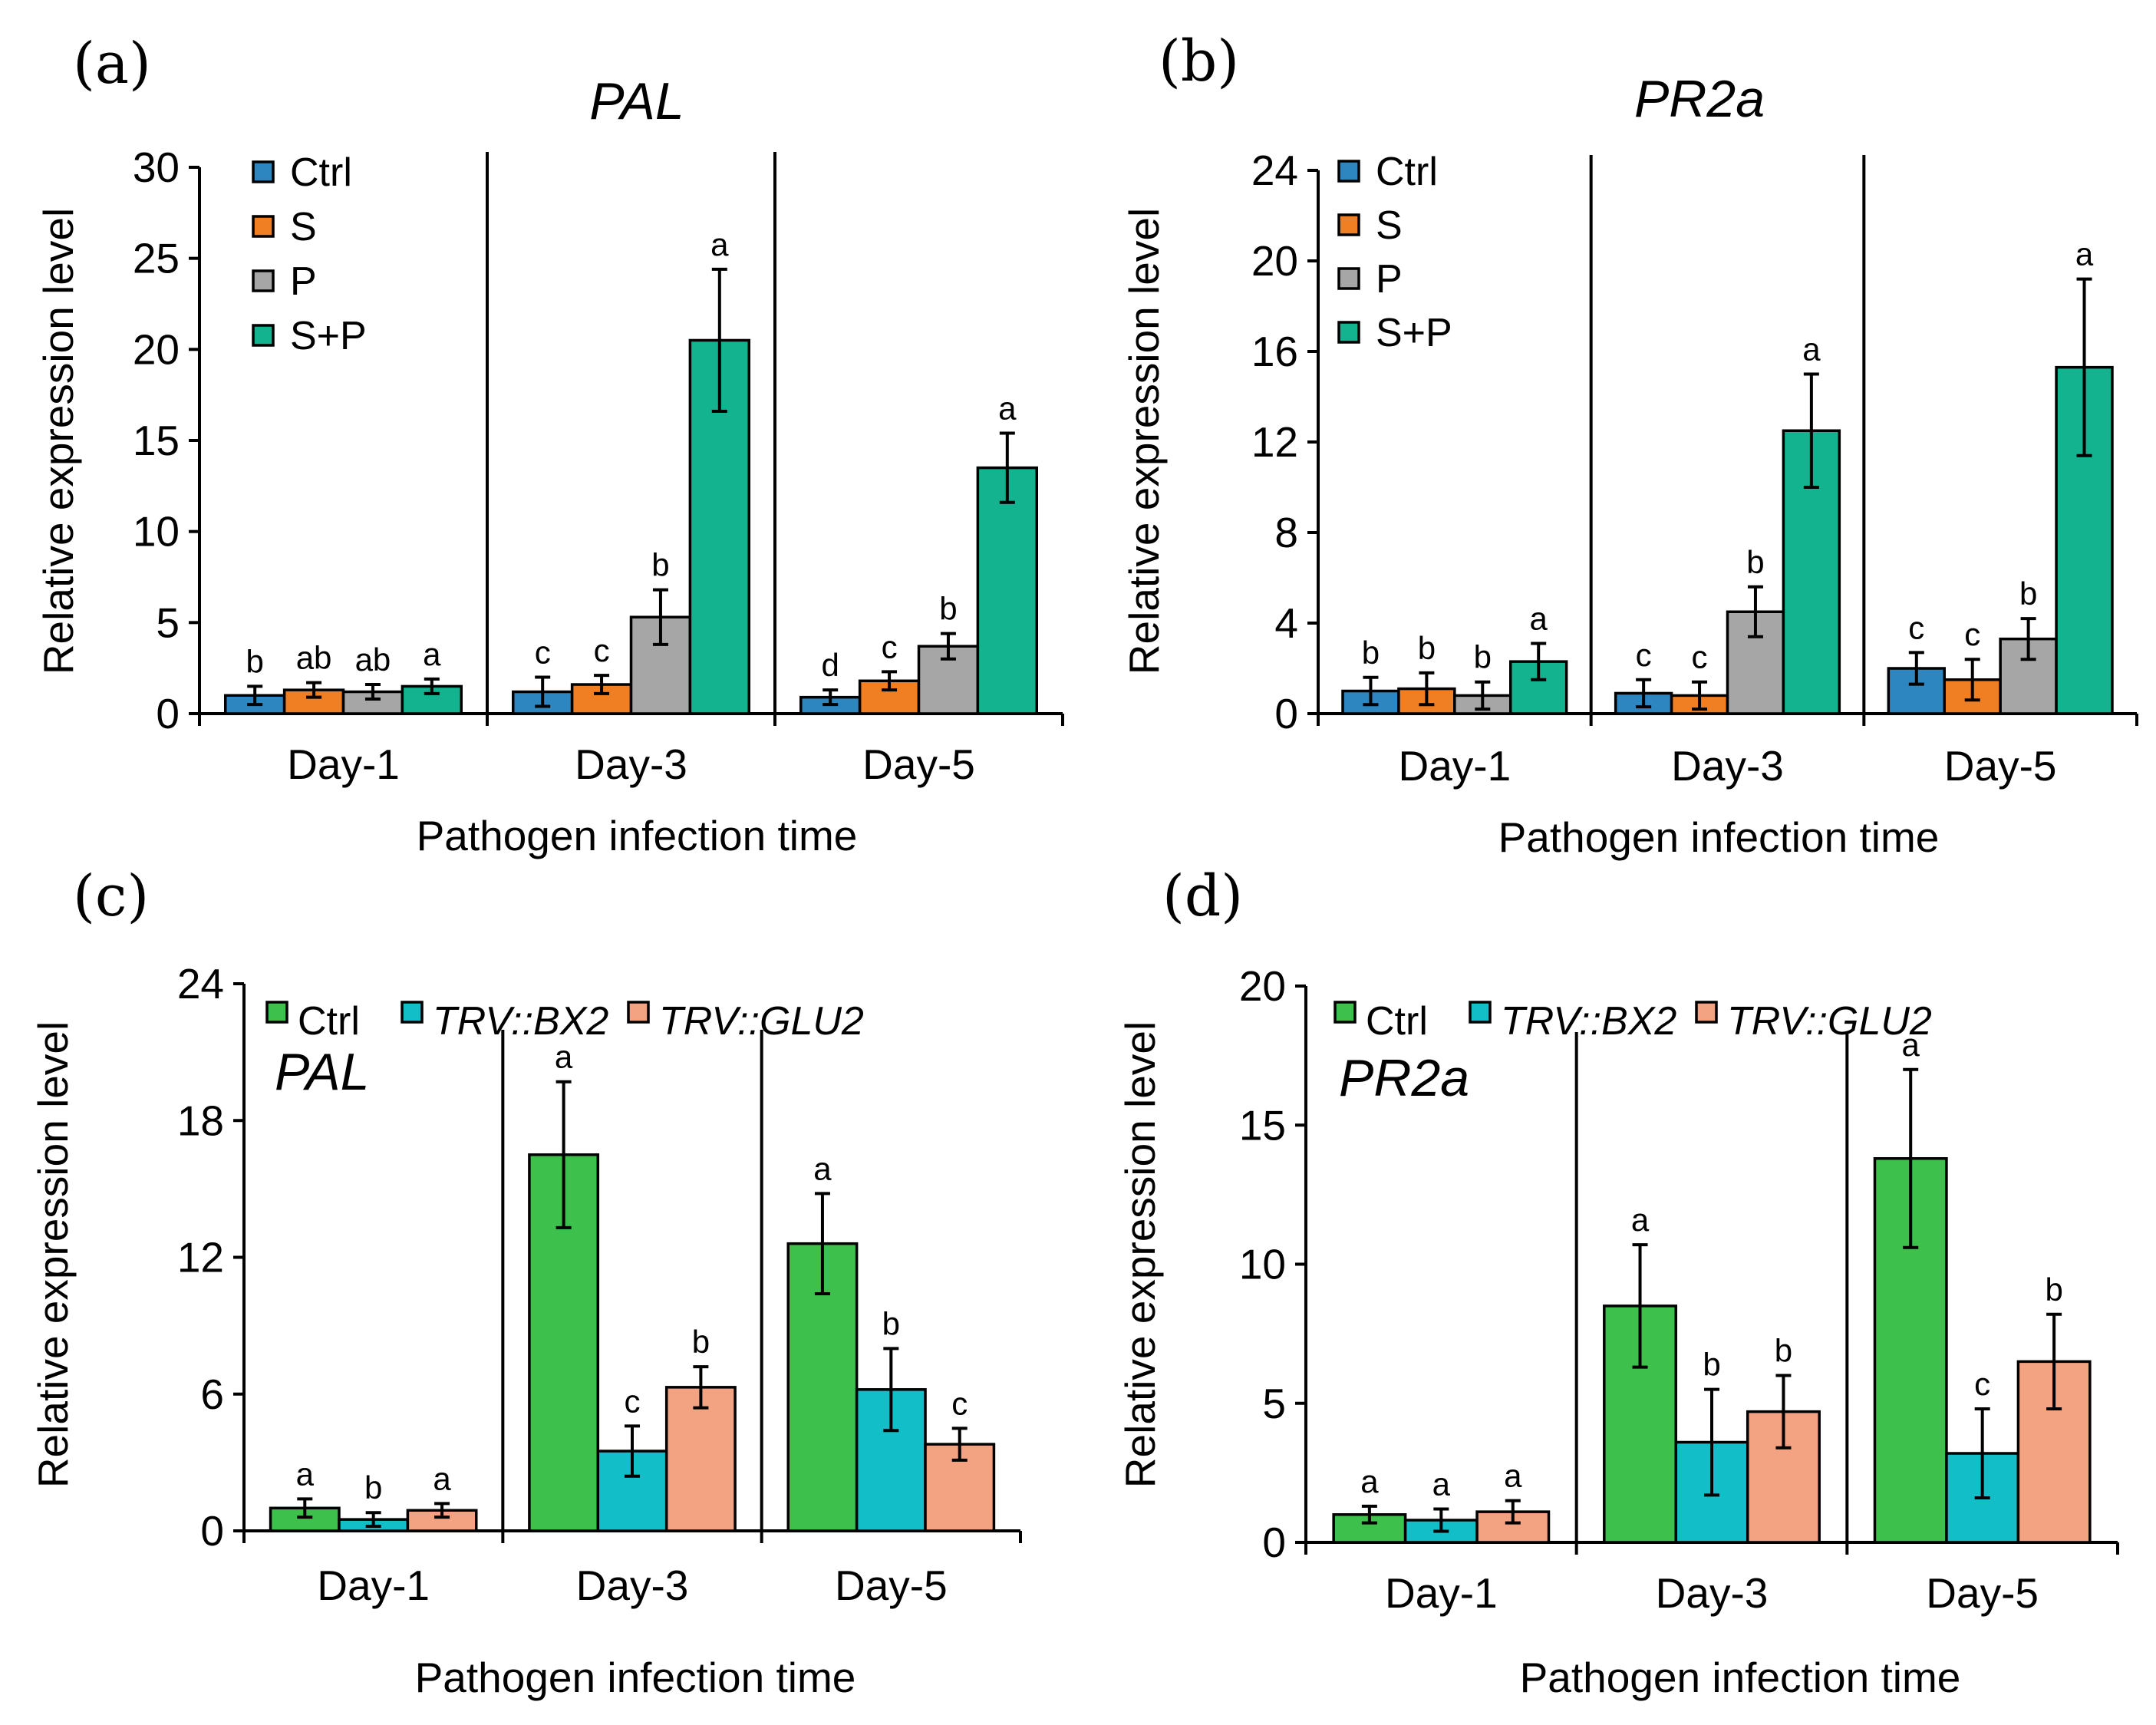  What do you see at coordinates (1199, 61) in the screenshot?
I see `panel-label: (b)` at bounding box center [1199, 61].